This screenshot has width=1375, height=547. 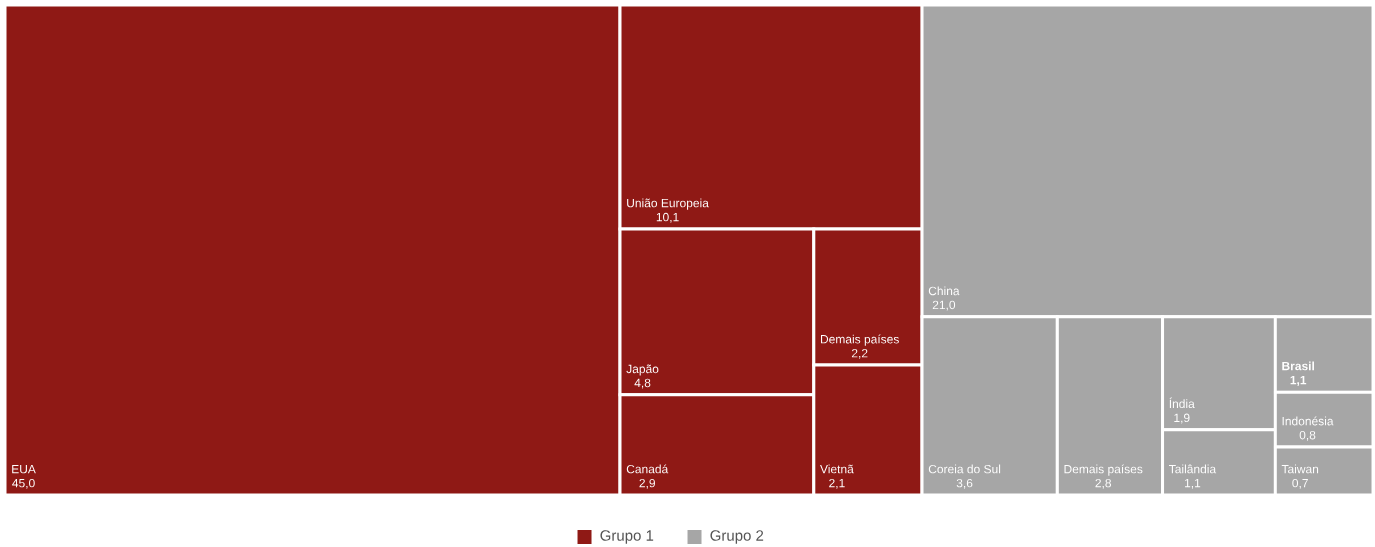 I want to click on category-label: Taiwan, so click(x=1300, y=469).